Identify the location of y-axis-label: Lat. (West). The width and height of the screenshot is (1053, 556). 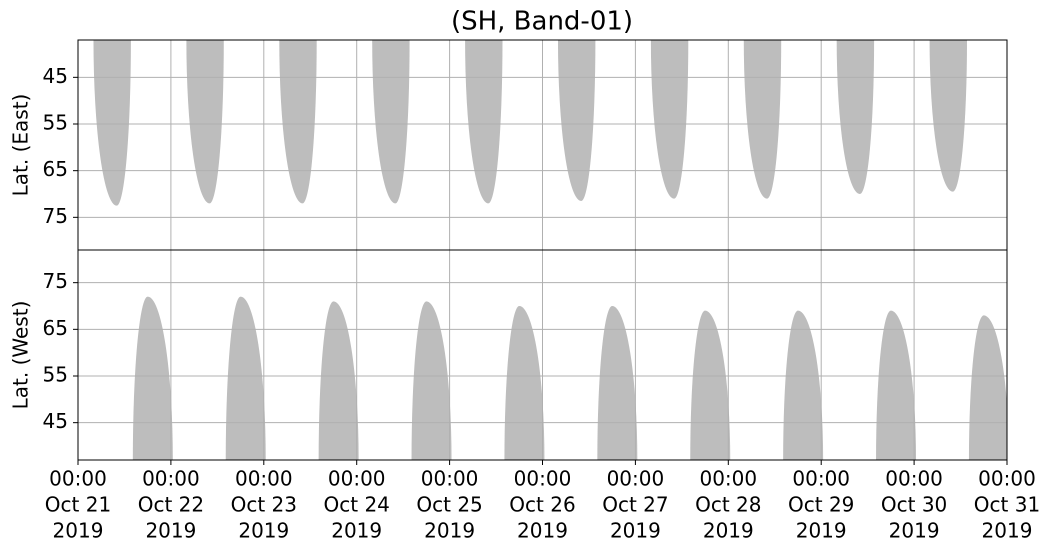
(21, 355).